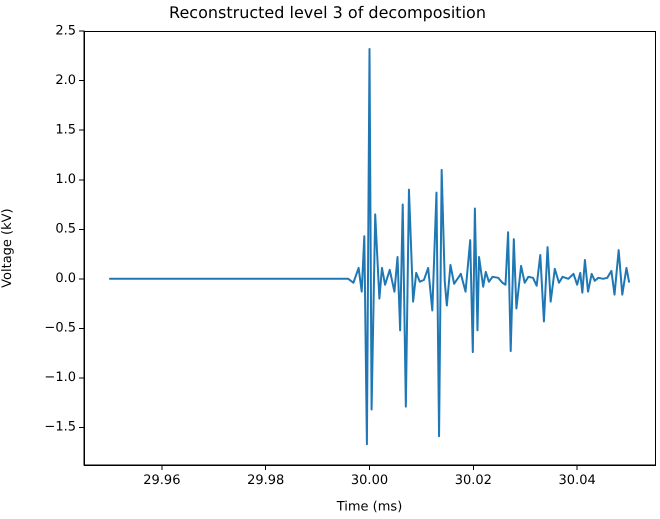  I want to click on y-axis-title: Voltage (kV), so click(8, 248).